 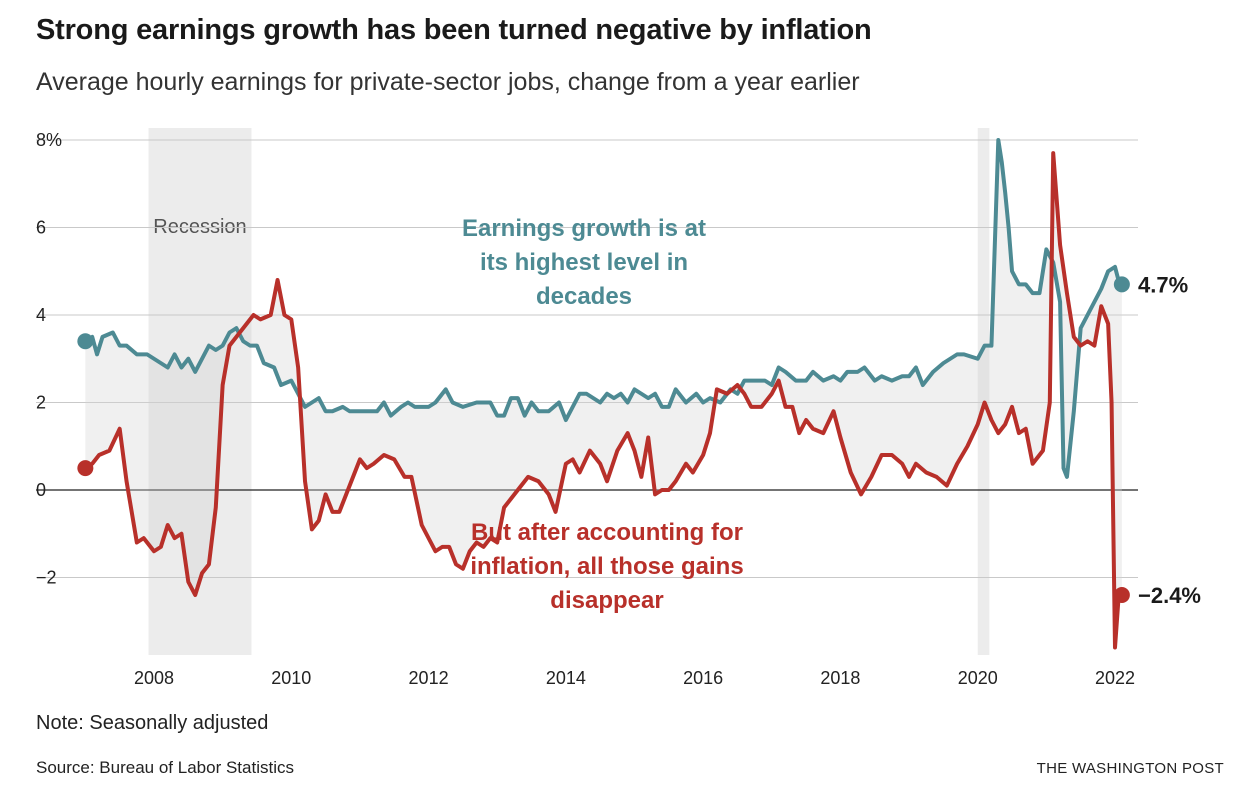 What do you see at coordinates (1121, 595) in the screenshot?
I see `series-end-point-real` at bounding box center [1121, 595].